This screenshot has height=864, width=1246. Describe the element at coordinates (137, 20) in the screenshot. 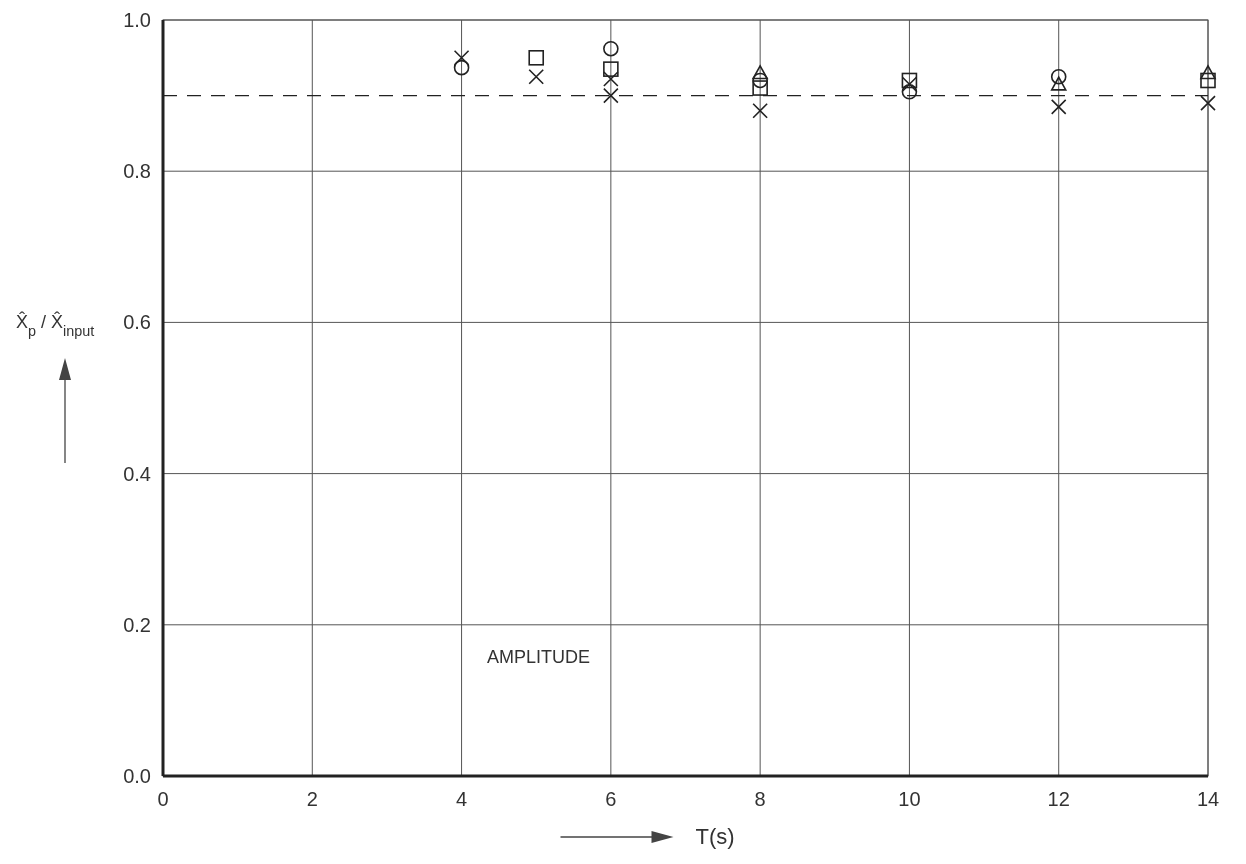

I see `y-tick-label: 1.0` at that location.